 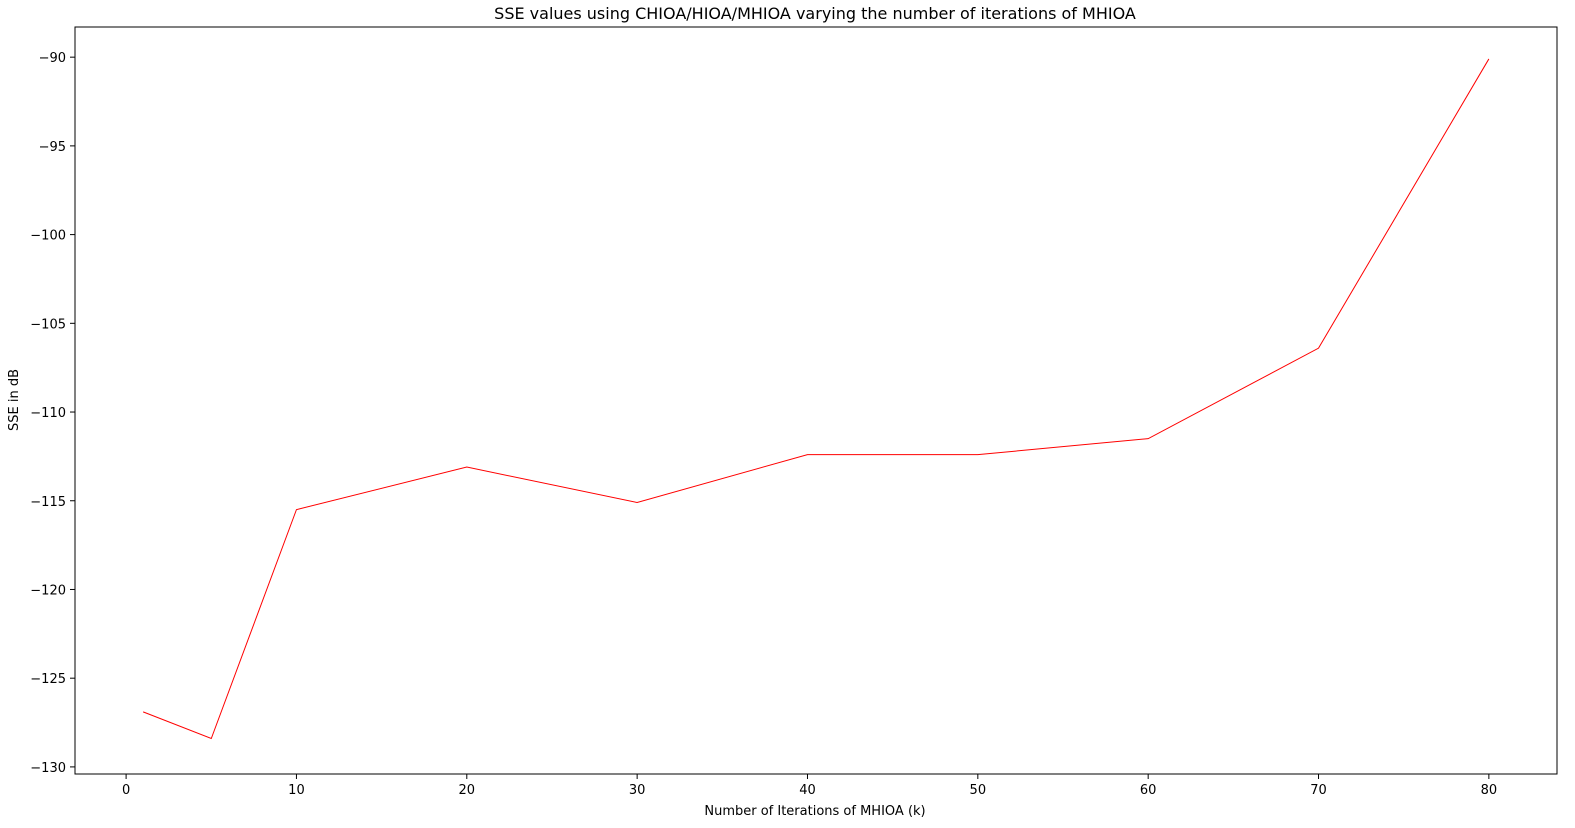 I want to click on x-axis-label: Number of Iterations of MHIOA (k), so click(x=814, y=811).